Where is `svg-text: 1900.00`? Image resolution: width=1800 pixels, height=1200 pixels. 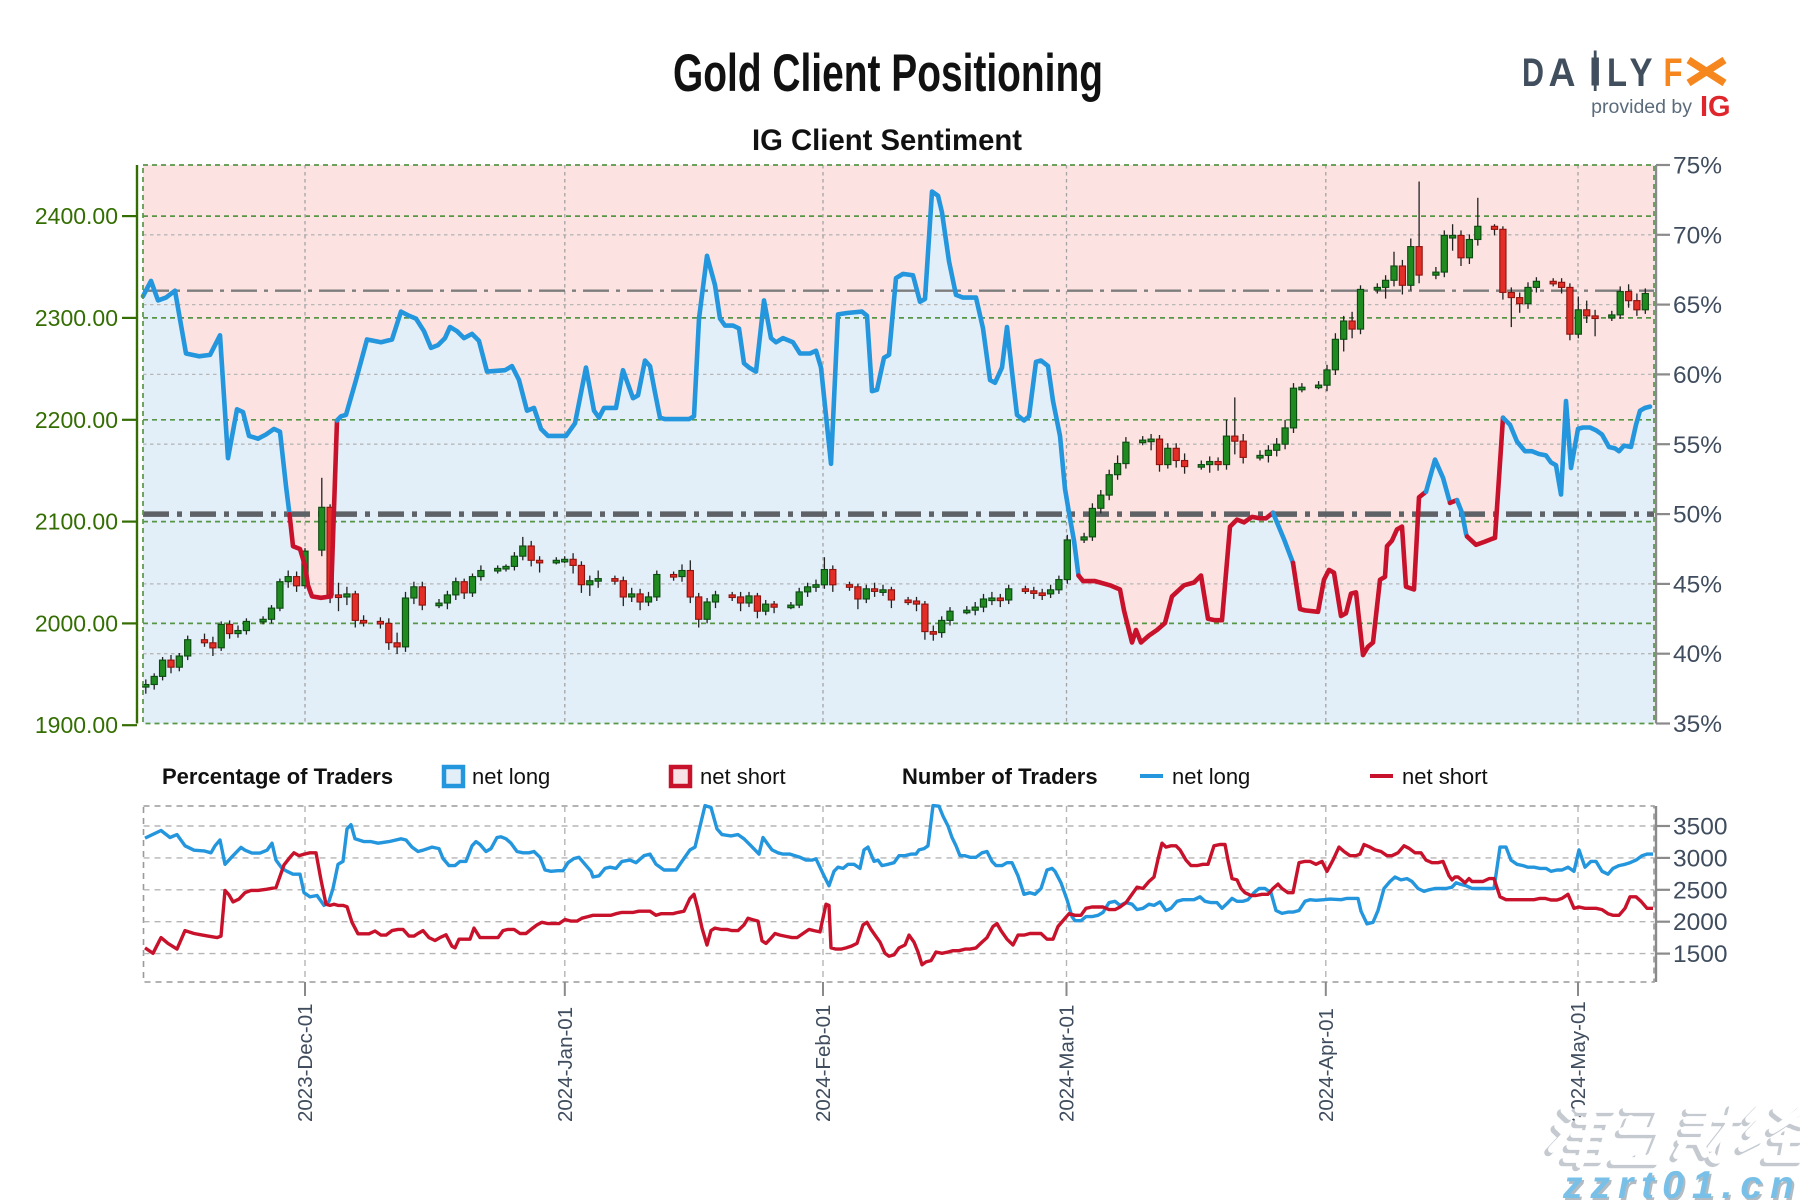 svg-text: 1900.00 is located at coordinates (76, 725).